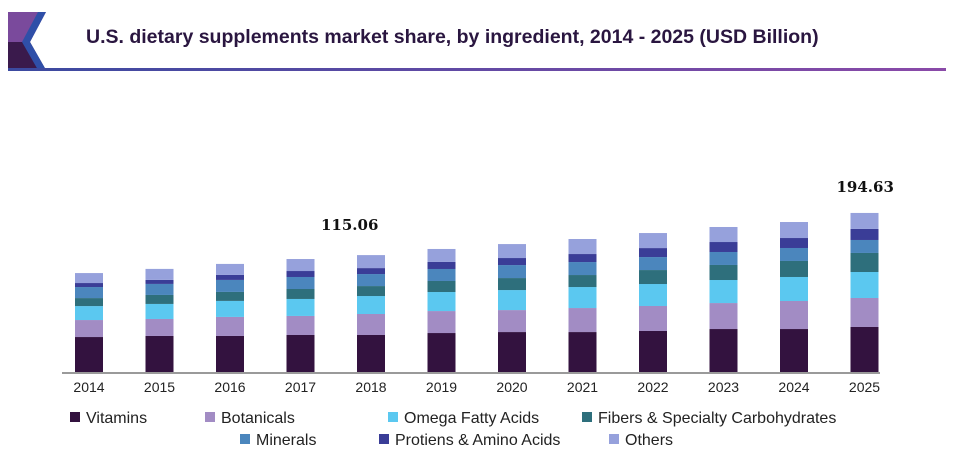 The height and width of the screenshot is (455, 960). What do you see at coordinates (477, 69) in the screenshot?
I see `title-divider` at bounding box center [477, 69].